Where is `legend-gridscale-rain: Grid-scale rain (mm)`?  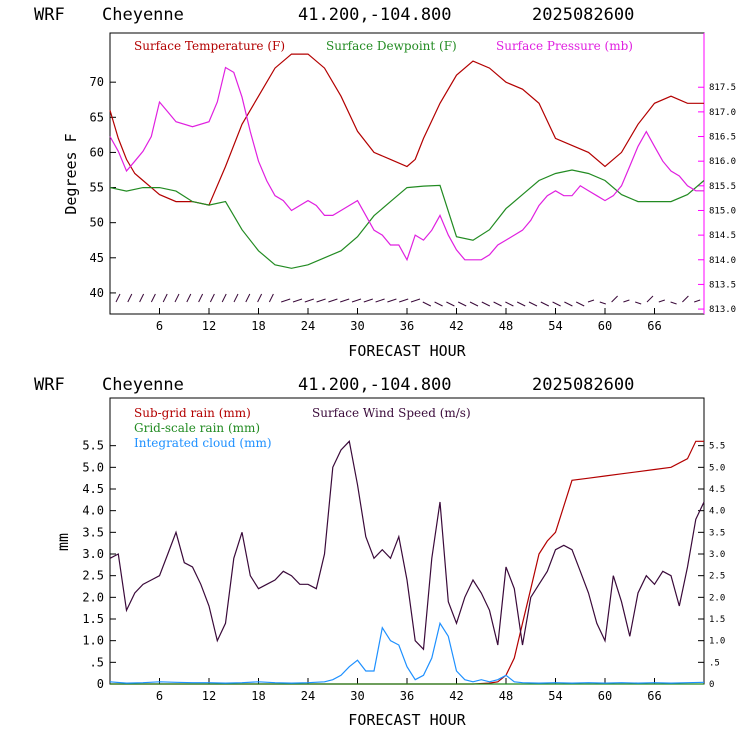
legend-gridscale-rain: Grid-scale rain (mm) is located at coordinates (197, 428).